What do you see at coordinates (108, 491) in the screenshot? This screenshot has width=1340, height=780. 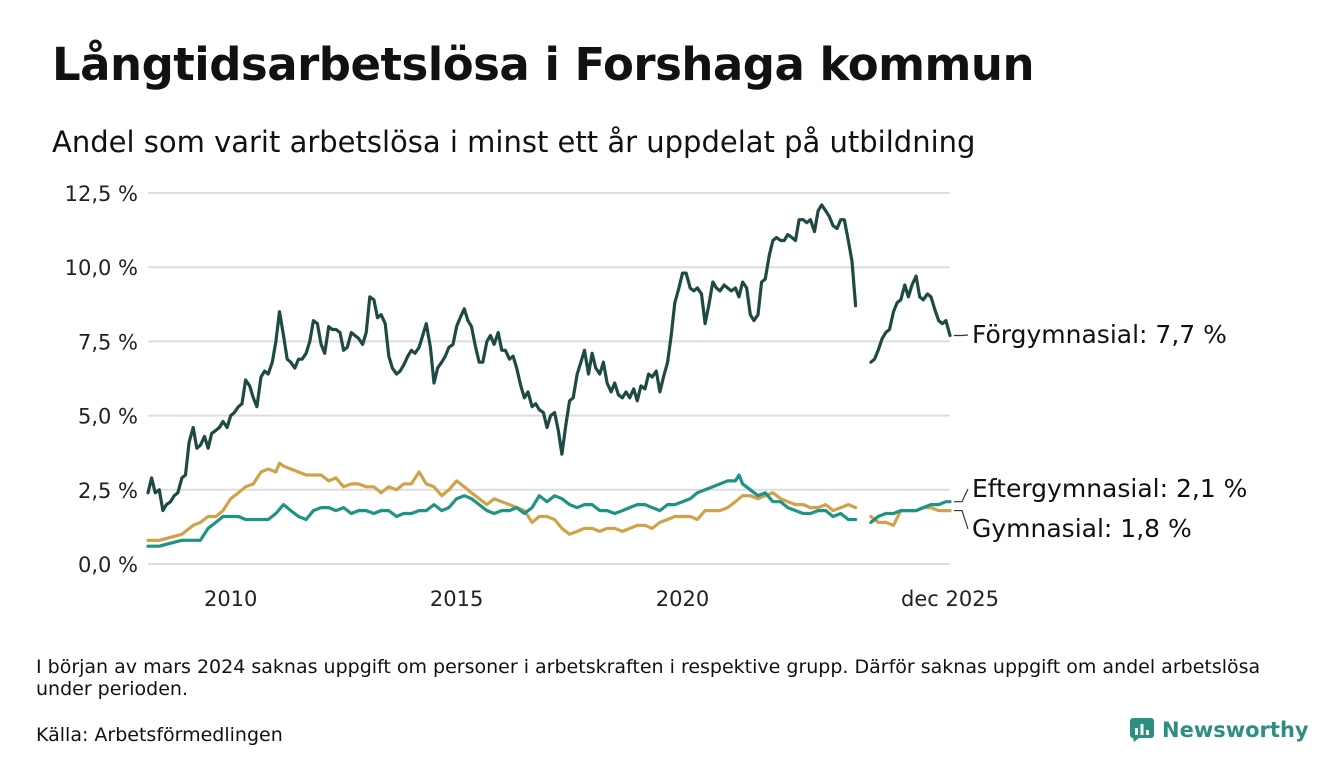 I see `y-tick-label: 2,5 %` at bounding box center [108, 491].